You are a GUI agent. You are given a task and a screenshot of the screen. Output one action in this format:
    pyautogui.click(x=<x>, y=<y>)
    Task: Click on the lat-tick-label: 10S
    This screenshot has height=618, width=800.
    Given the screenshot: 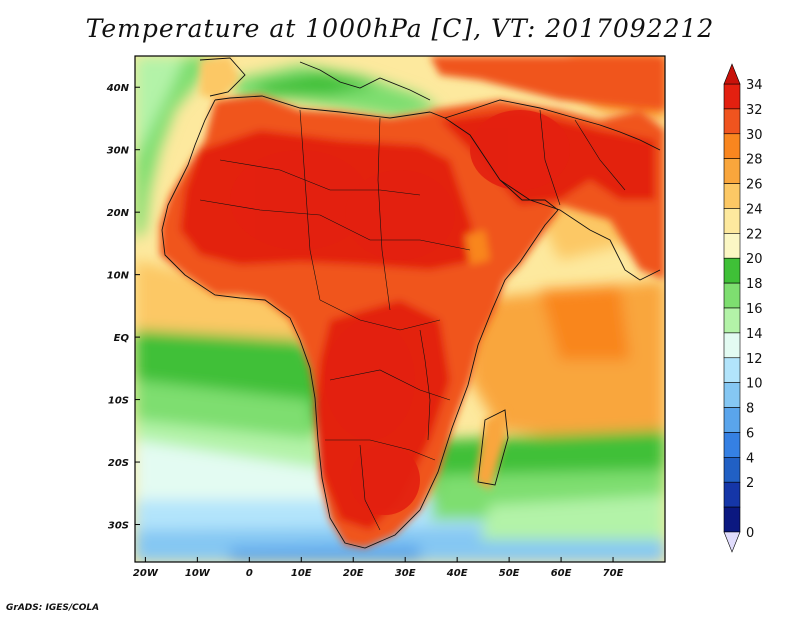 What is the action you would take?
    pyautogui.click(x=118, y=401)
    